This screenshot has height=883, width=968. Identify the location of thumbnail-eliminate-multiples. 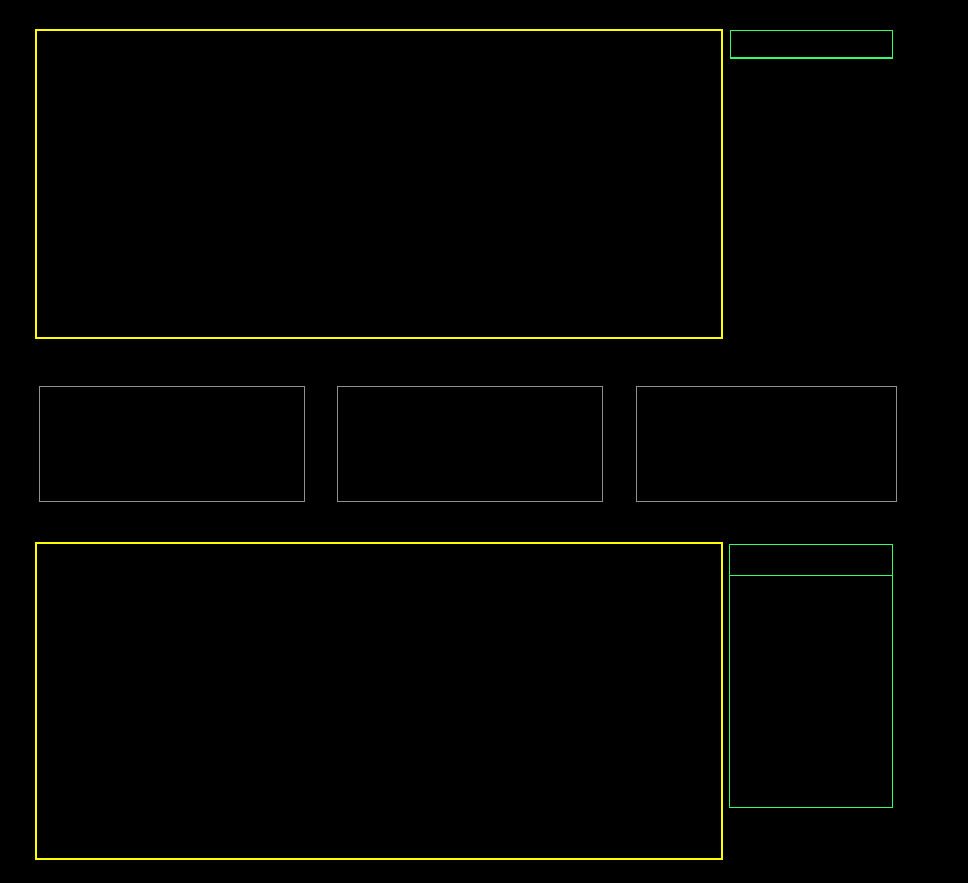
(470, 444).